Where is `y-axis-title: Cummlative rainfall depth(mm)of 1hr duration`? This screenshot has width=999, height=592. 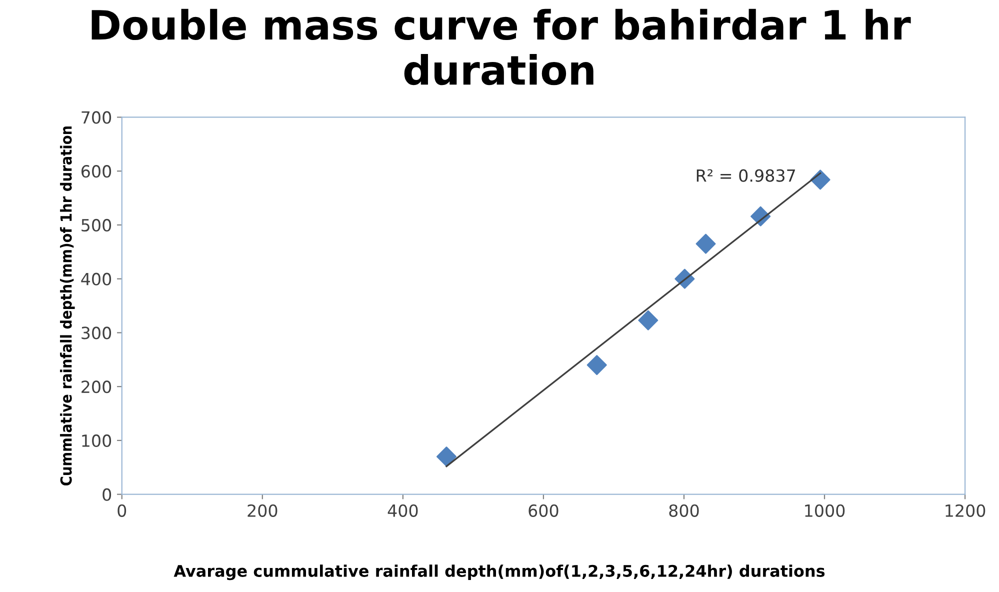
y-axis-title: Cummlative rainfall depth(mm)of 1hr duration is located at coordinates (67, 306).